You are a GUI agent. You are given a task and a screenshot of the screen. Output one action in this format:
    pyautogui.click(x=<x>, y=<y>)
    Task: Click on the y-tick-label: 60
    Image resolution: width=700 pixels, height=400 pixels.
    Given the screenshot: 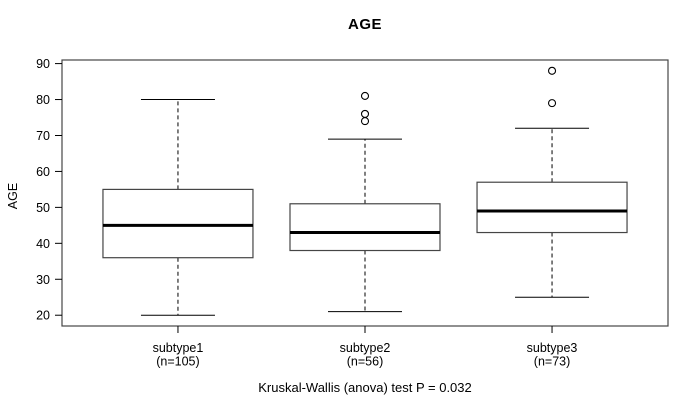 What is the action you would take?
    pyautogui.click(x=43, y=172)
    